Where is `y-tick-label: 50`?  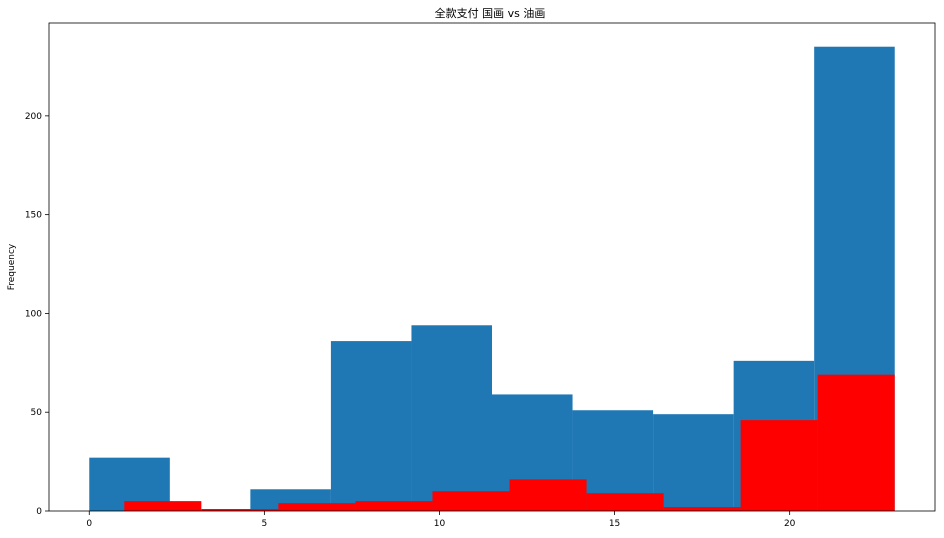
y-tick-label: 50 is located at coordinates (37, 413).